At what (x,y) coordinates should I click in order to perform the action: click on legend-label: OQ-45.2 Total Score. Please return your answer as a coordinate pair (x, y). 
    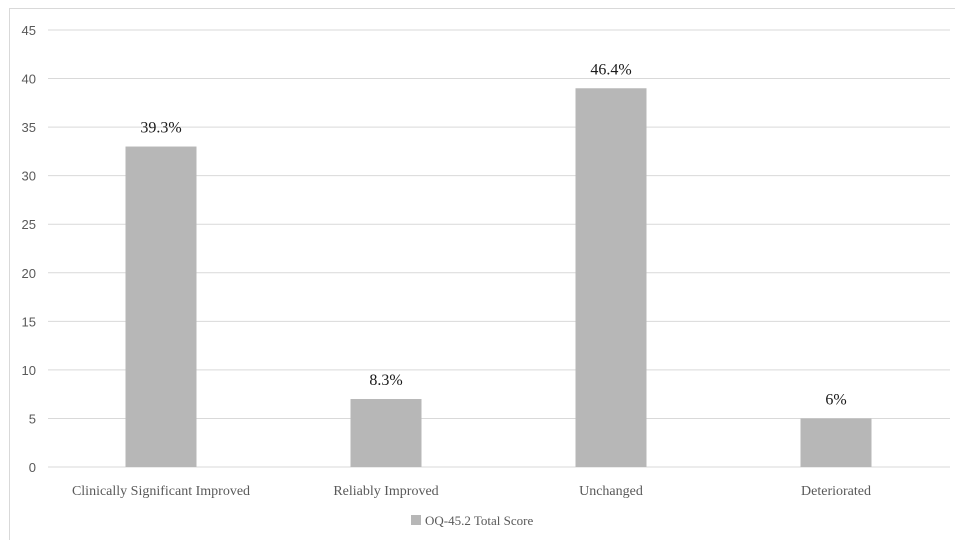
    Looking at the image, I should click on (479, 520).